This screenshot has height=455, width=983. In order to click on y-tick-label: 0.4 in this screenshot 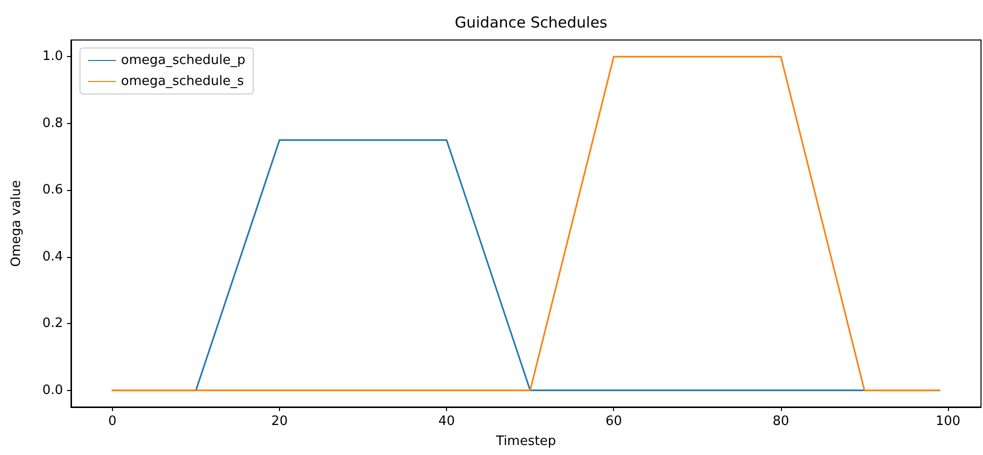, I will do `click(52, 256)`.